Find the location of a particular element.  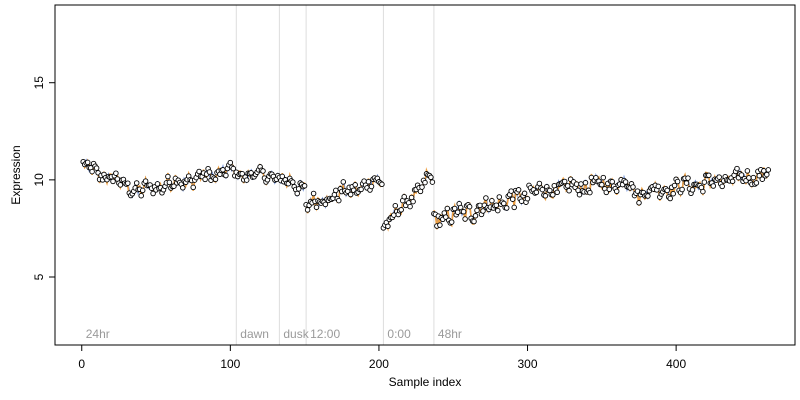

y-axis-label: Expression is located at coordinates (16, 174).